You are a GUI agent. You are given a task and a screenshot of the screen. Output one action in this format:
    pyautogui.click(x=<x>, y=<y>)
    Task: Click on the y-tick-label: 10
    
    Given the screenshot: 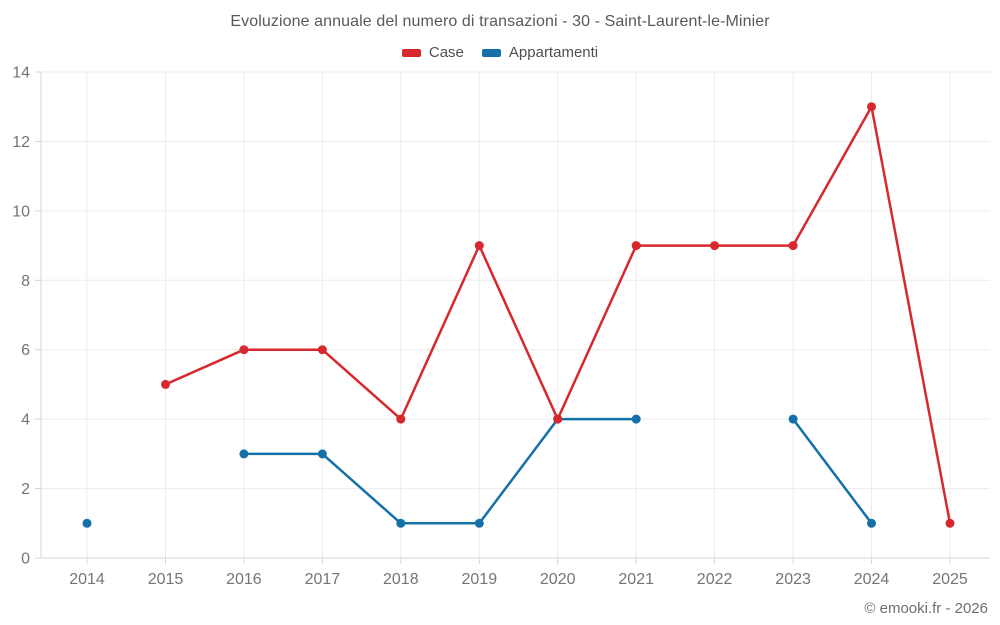 What is the action you would take?
    pyautogui.click(x=21, y=211)
    